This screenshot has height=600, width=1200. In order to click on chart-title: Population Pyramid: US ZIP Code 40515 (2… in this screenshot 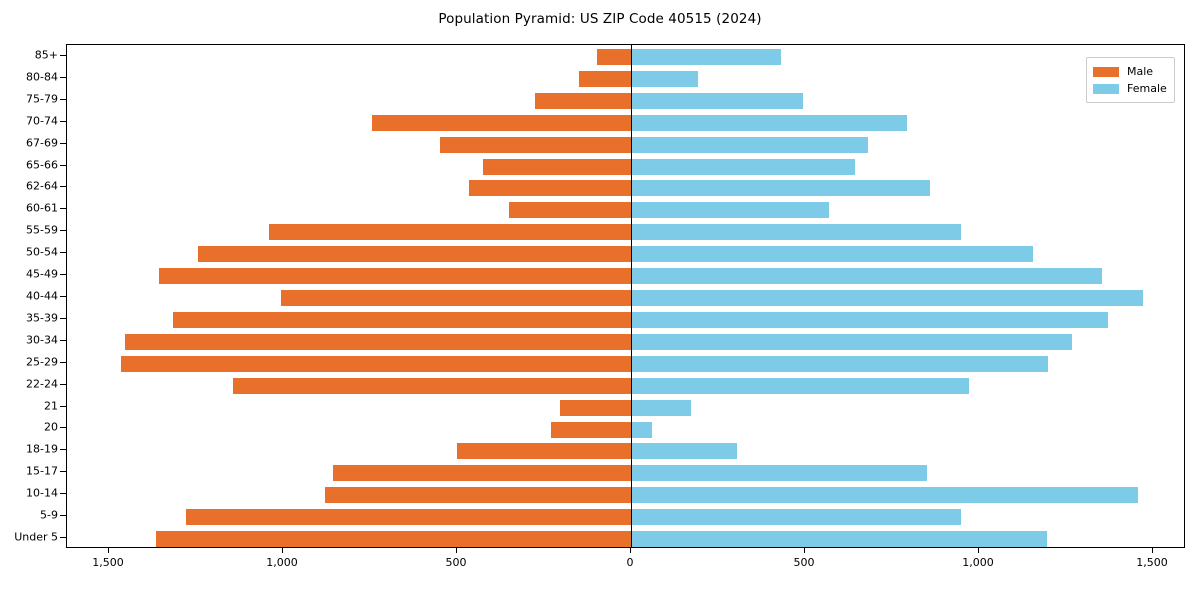, I will do `click(600, 19)`.